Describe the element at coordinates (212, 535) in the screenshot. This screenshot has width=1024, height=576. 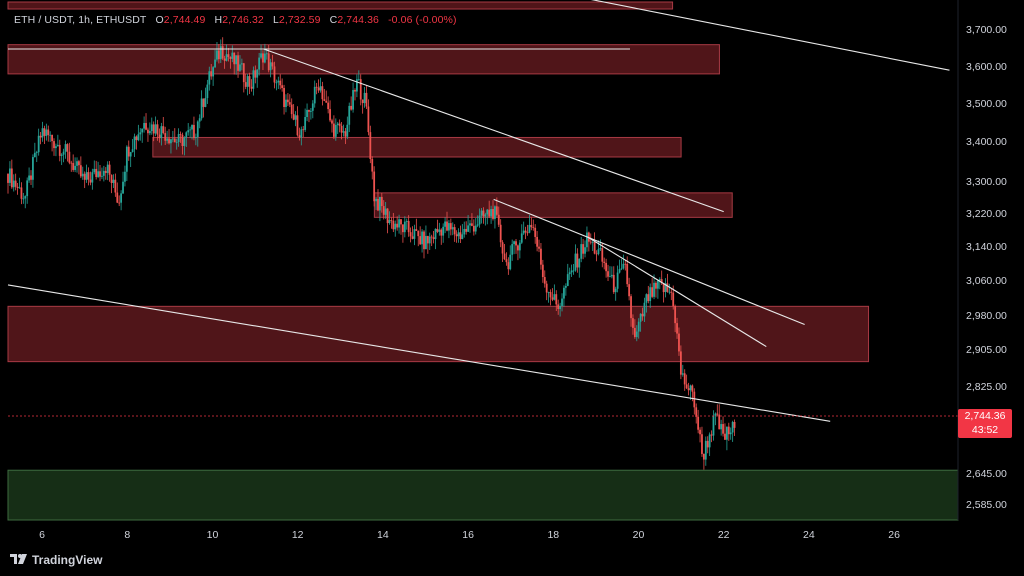
I see `x-tick-label: 10` at that location.